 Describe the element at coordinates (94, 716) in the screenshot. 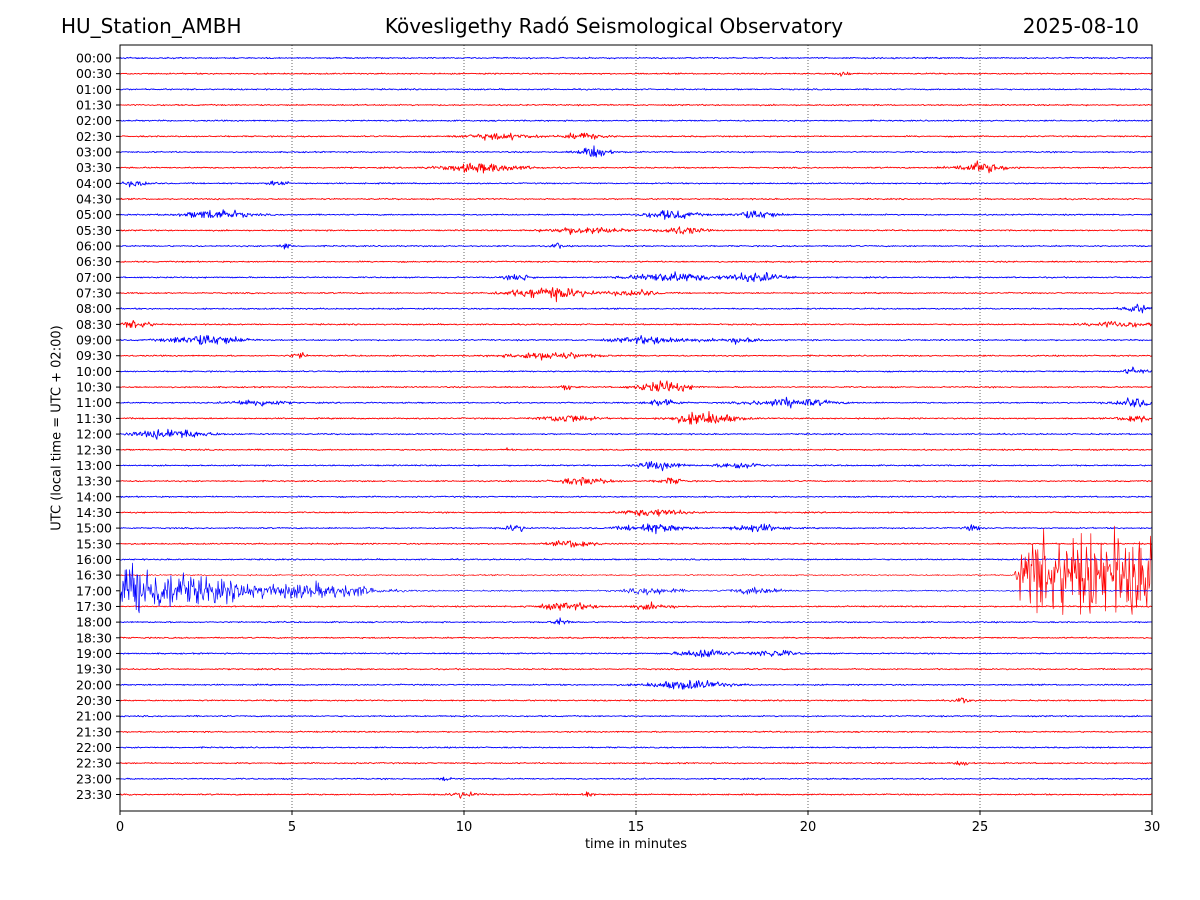

I see `row-time-label: 21:00` at that location.